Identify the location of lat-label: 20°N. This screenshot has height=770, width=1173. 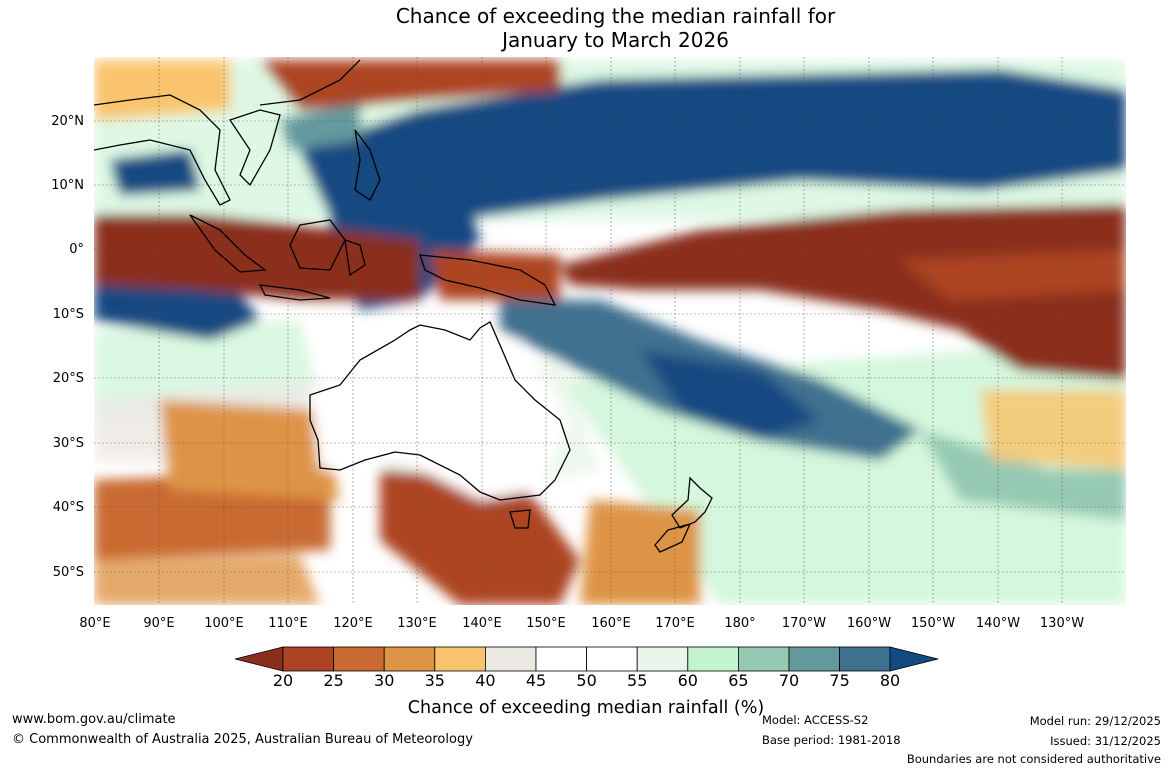
(67, 121).